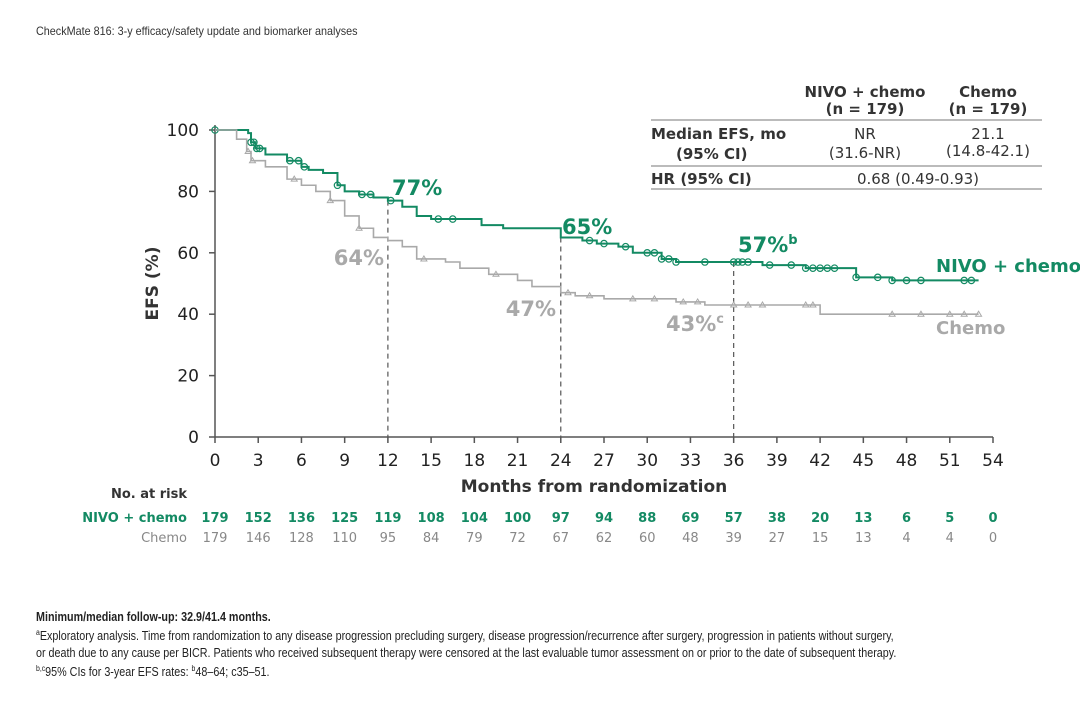 Image resolution: width=1080 pixels, height=706 pixels. I want to click on risk-count: 152, so click(258, 518).